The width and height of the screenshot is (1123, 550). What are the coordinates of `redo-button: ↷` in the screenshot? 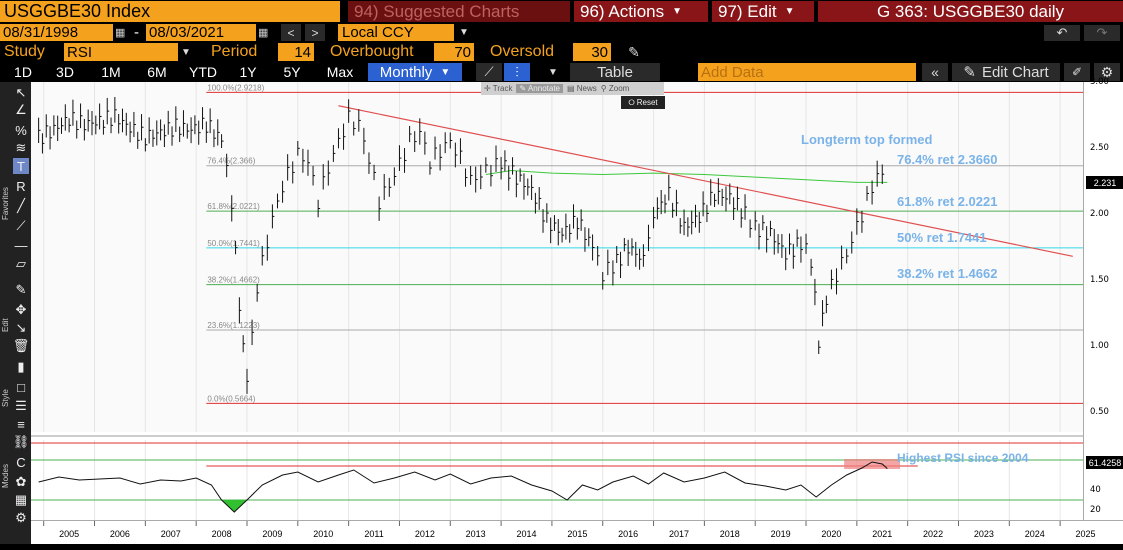 It's located at (1102, 33).